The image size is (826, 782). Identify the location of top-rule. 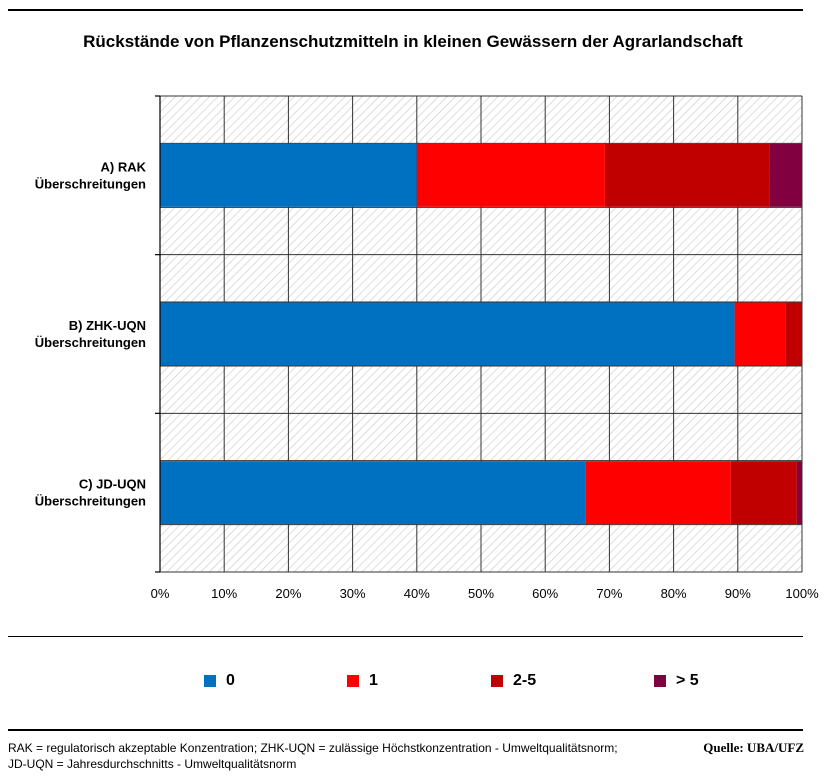
(405, 10).